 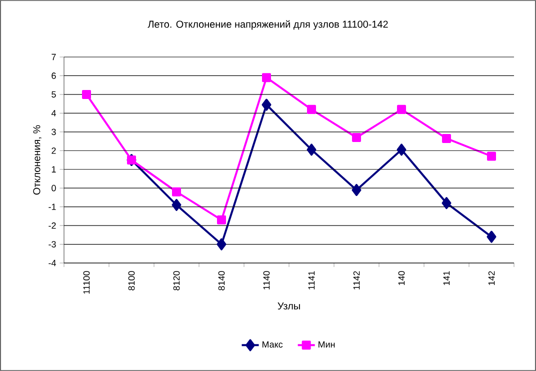 I want to click on y-tick-label: 4, so click(x=53, y=113).